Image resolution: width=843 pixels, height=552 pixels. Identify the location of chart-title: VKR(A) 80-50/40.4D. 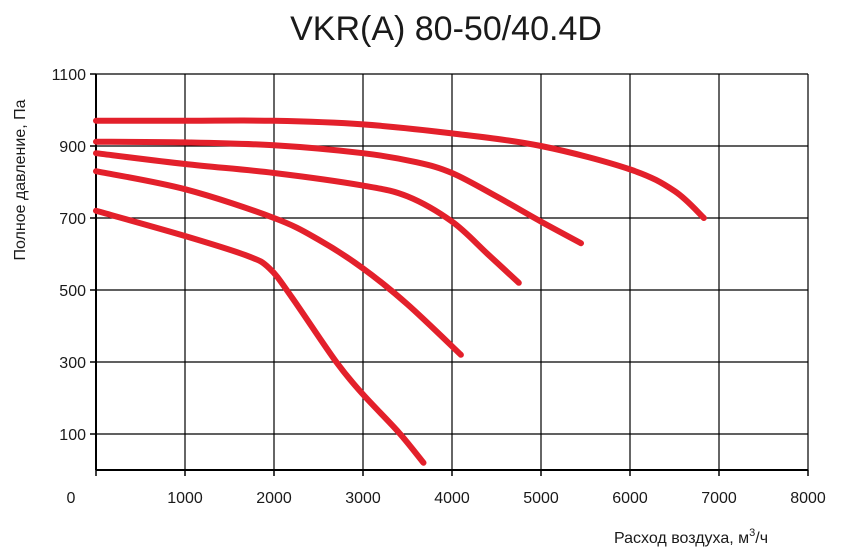
(446, 29).